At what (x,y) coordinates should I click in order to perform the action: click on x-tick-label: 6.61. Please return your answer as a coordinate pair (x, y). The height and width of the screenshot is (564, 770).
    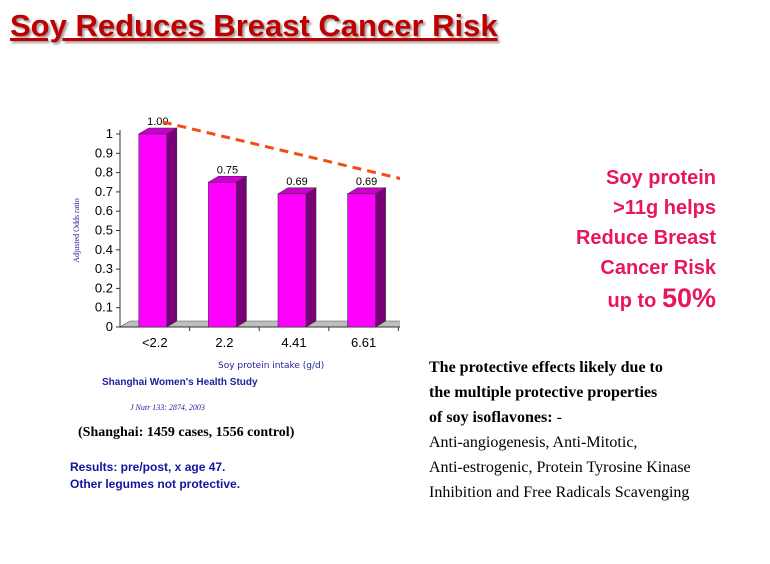
    Looking at the image, I should click on (363, 342).